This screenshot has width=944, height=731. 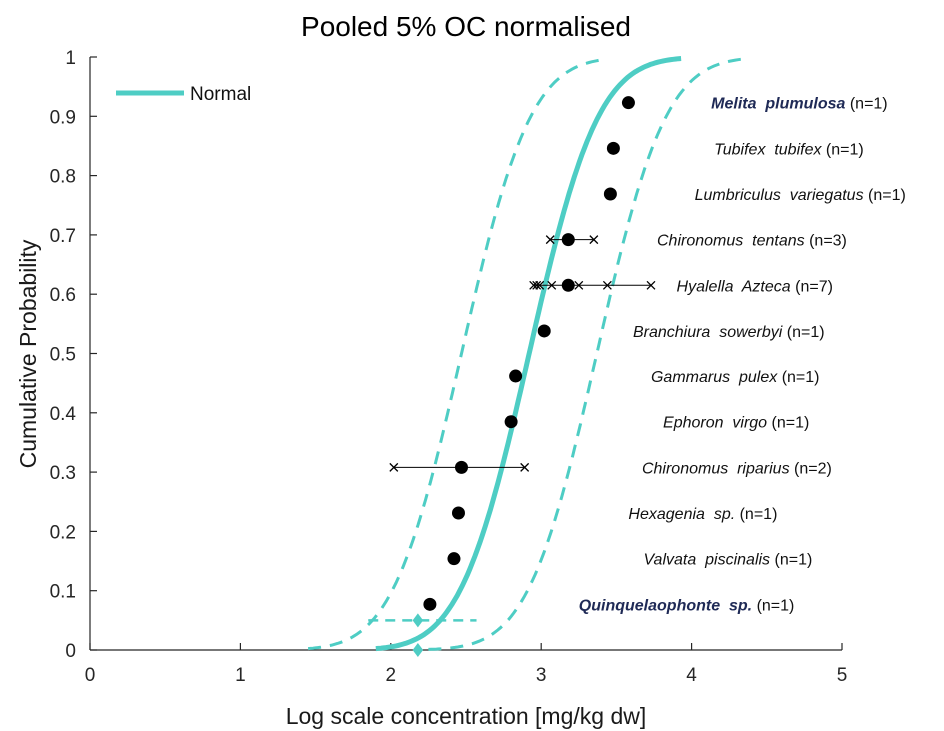 What do you see at coordinates (789, 149) in the screenshot?
I see `species-label: Tubifex tubifex (n=1)` at bounding box center [789, 149].